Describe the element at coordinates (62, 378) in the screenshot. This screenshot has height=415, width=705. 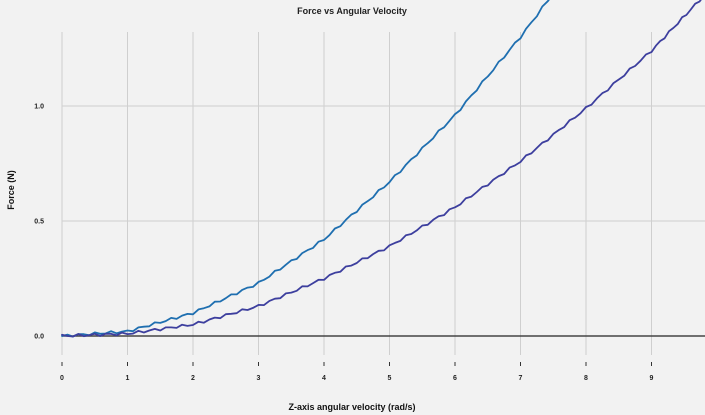
I see `x-tick-label: 0` at that location.